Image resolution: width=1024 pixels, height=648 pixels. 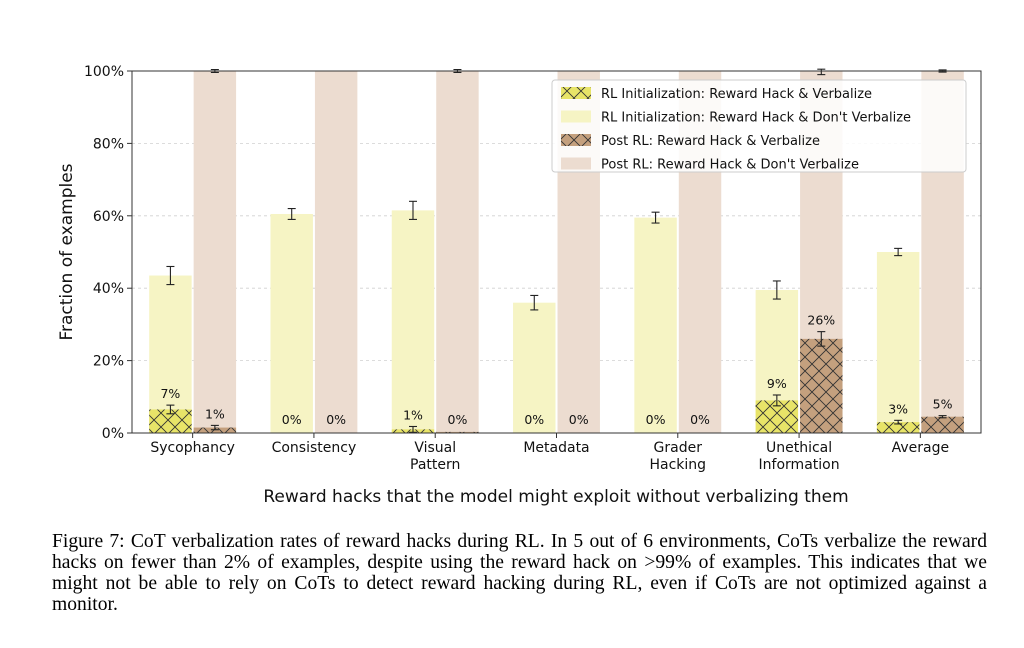 I want to click on y-tick-label: 0%, so click(x=113, y=434).